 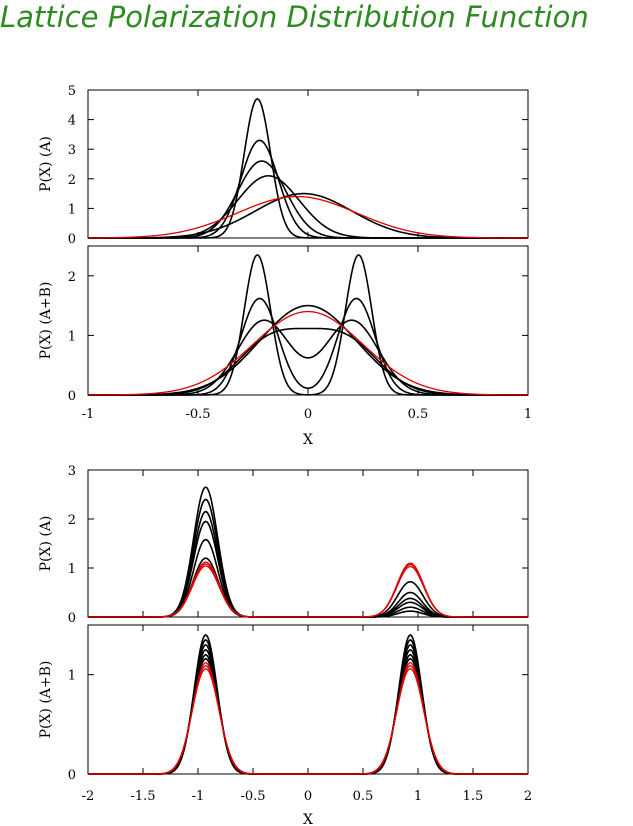 I want to click on plot-panel: 0 1 P(X) (A+B), so click(x=283, y=703).